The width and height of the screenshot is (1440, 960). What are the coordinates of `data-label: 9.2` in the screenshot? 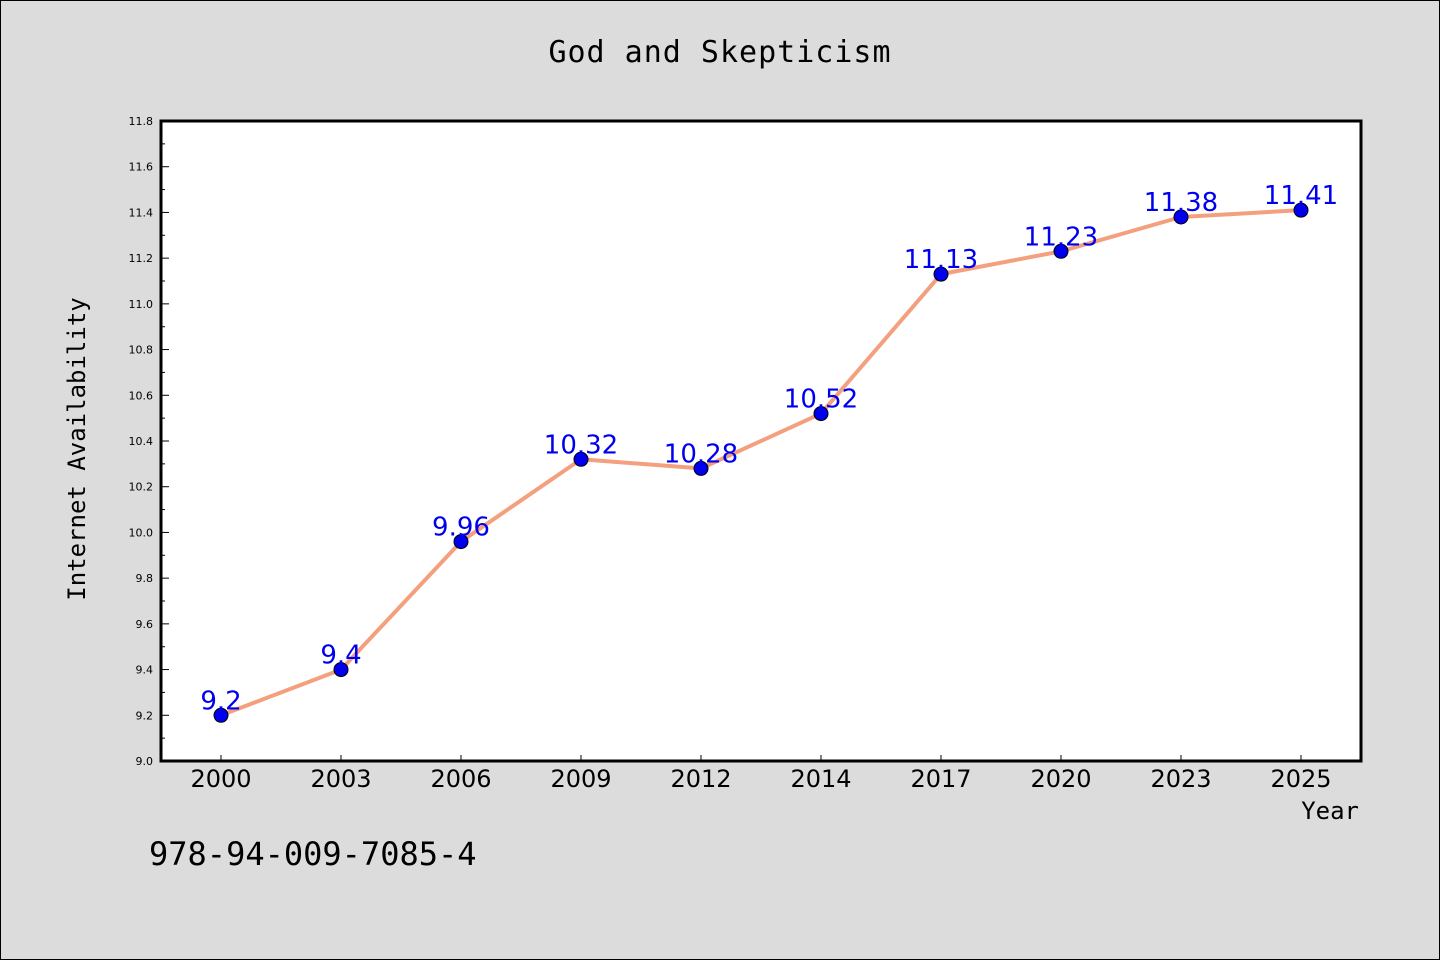 It's located at (220, 701).